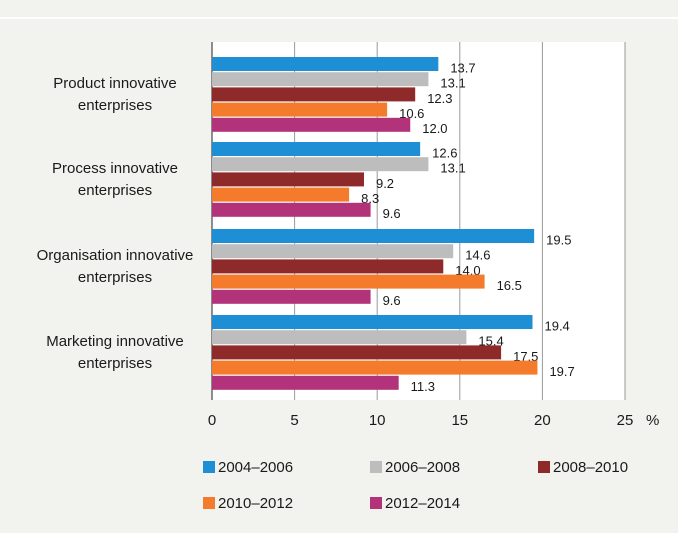 Image resolution: width=678 pixels, height=533 pixels. What do you see at coordinates (115, 266) in the screenshot?
I see `category-label: Organisation innovative enterprises` at bounding box center [115, 266].